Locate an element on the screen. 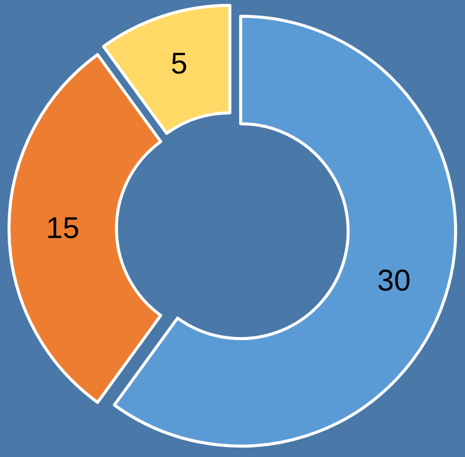  data-label: 30 is located at coordinates (394, 281).